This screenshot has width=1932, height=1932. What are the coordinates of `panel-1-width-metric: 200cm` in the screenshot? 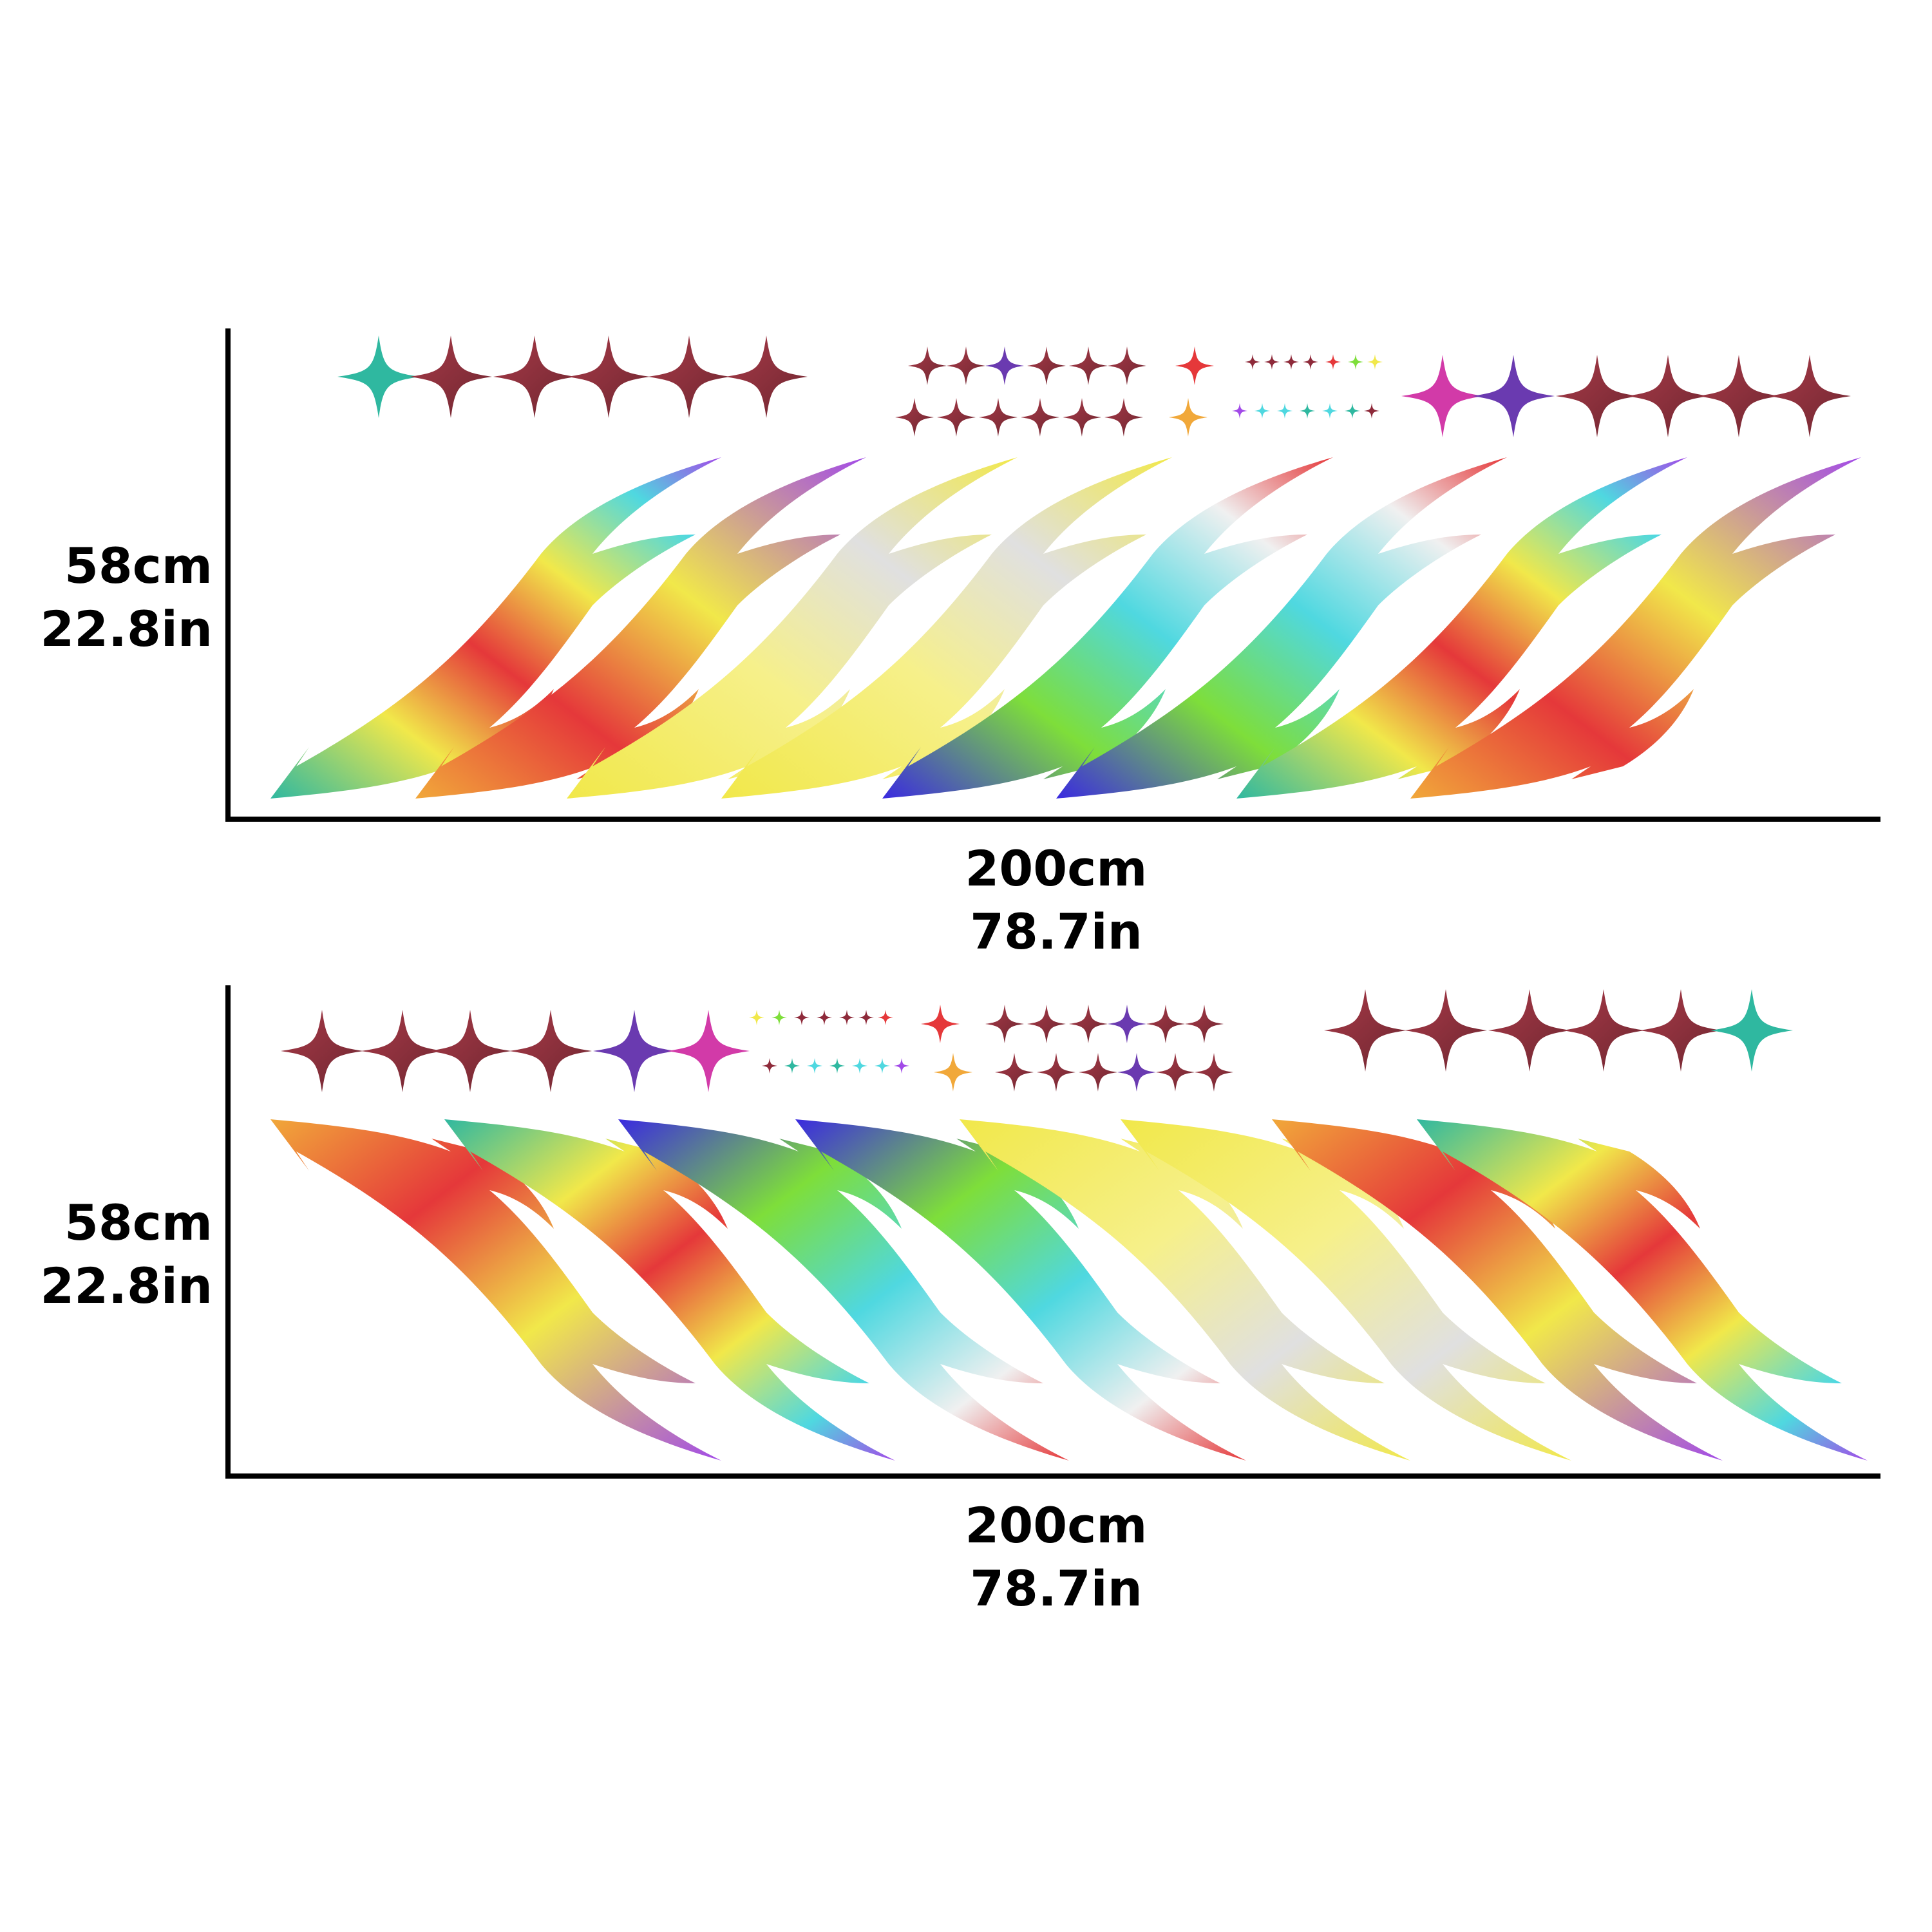 It's located at (1057, 869).